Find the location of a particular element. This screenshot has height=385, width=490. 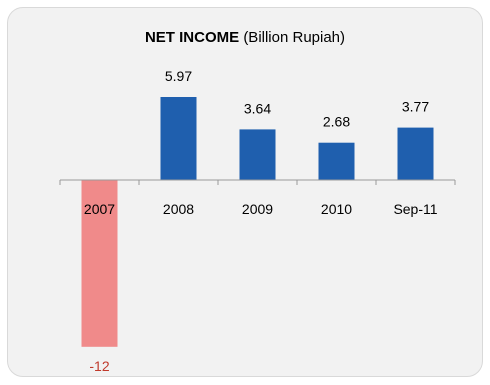

data-label: 5.97 is located at coordinates (178, 76).